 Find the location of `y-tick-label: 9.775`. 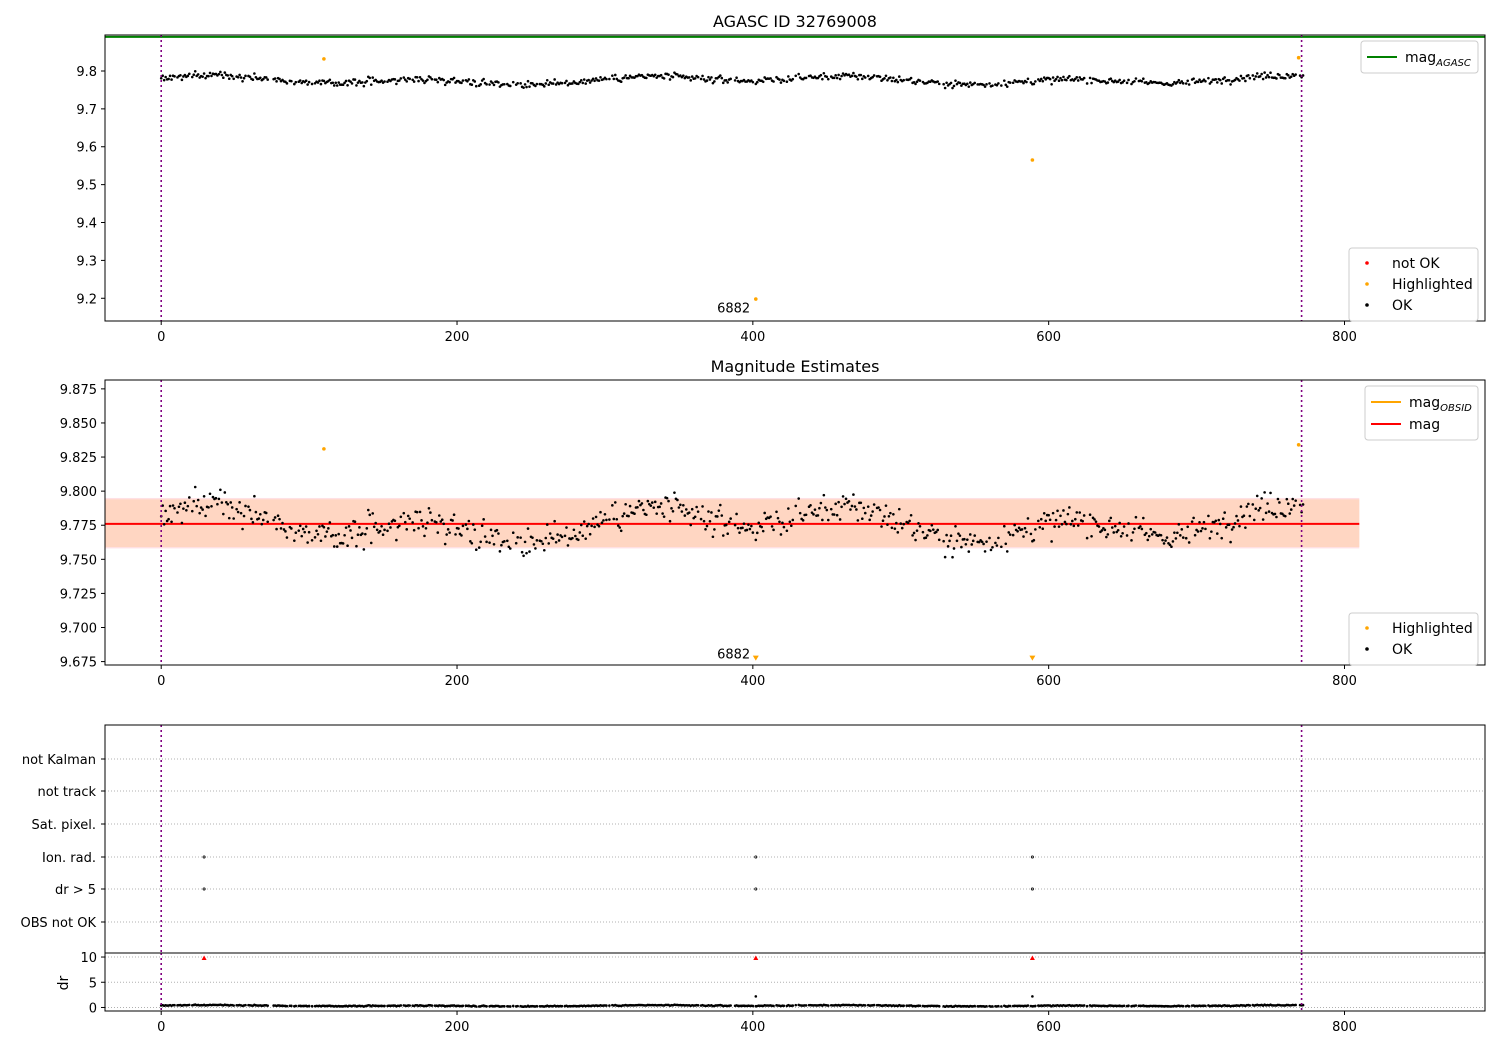

y-tick-label: 9.775 is located at coordinates (78, 526).